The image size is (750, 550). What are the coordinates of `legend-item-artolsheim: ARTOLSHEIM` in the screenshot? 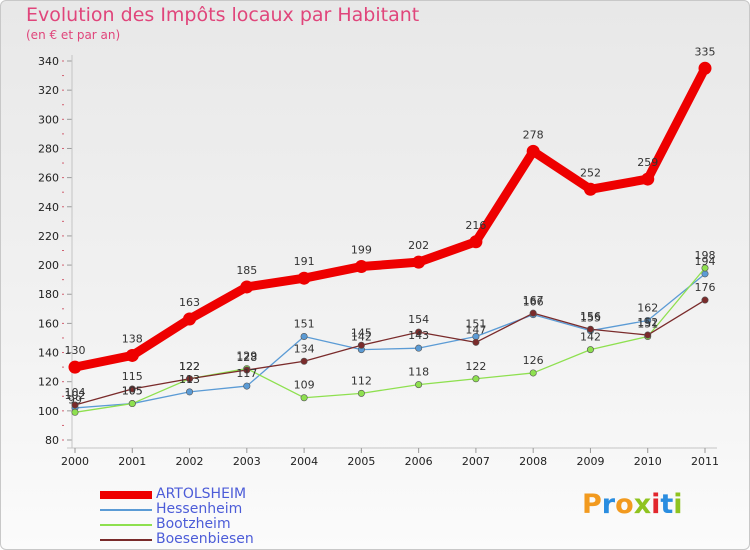 It's located at (210, 494).